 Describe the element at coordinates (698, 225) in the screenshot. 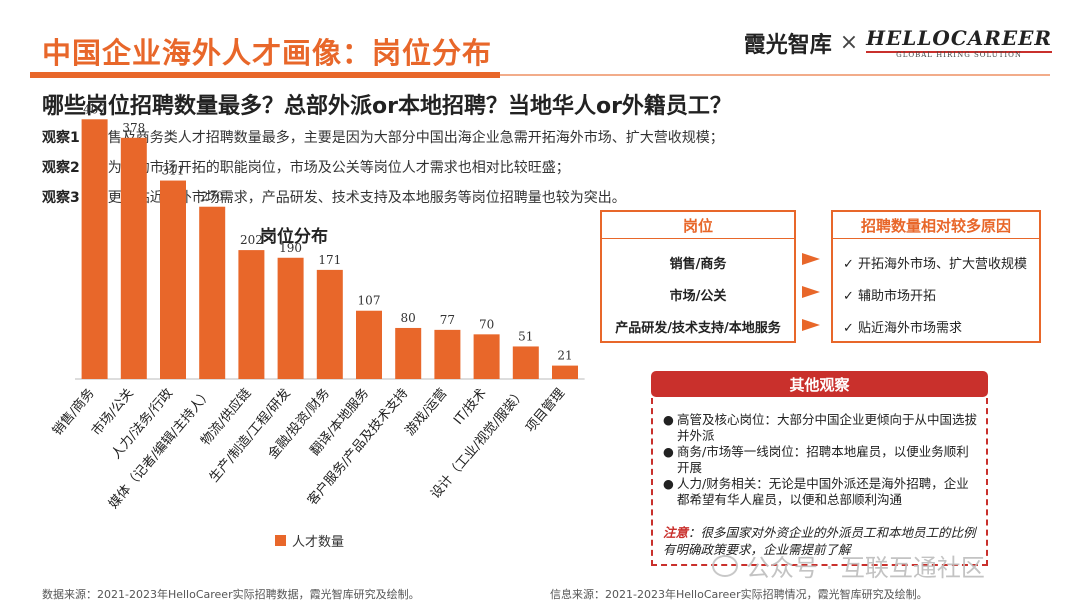

I see `position-header: 岗位` at that location.